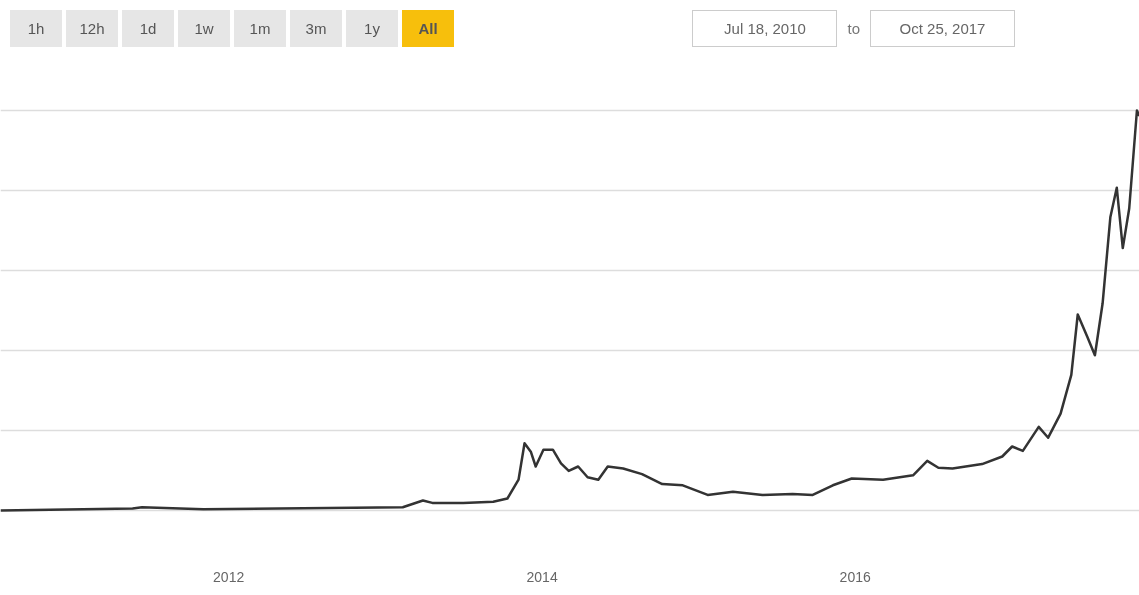 Image resolution: width=1139 pixels, height=595 pixels. I want to click on text: 1m, so click(260, 29).